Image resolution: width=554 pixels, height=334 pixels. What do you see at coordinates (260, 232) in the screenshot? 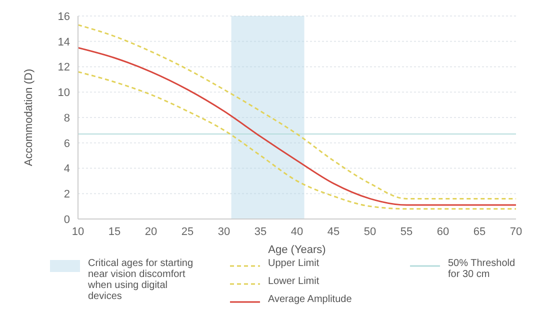
I see `x-tick-label: 35` at bounding box center [260, 232].